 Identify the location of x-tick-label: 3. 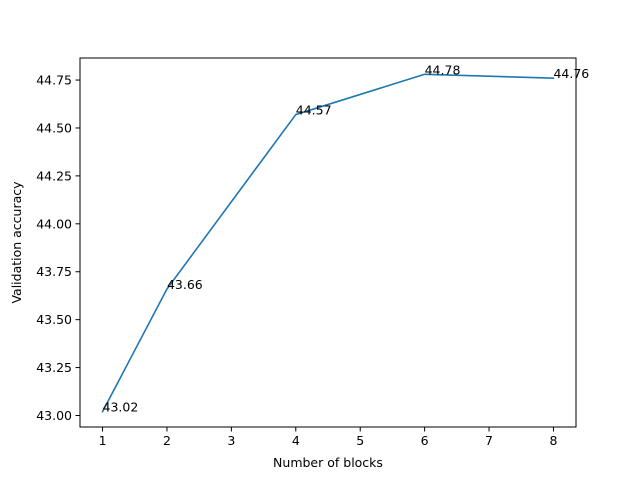
(231, 440).